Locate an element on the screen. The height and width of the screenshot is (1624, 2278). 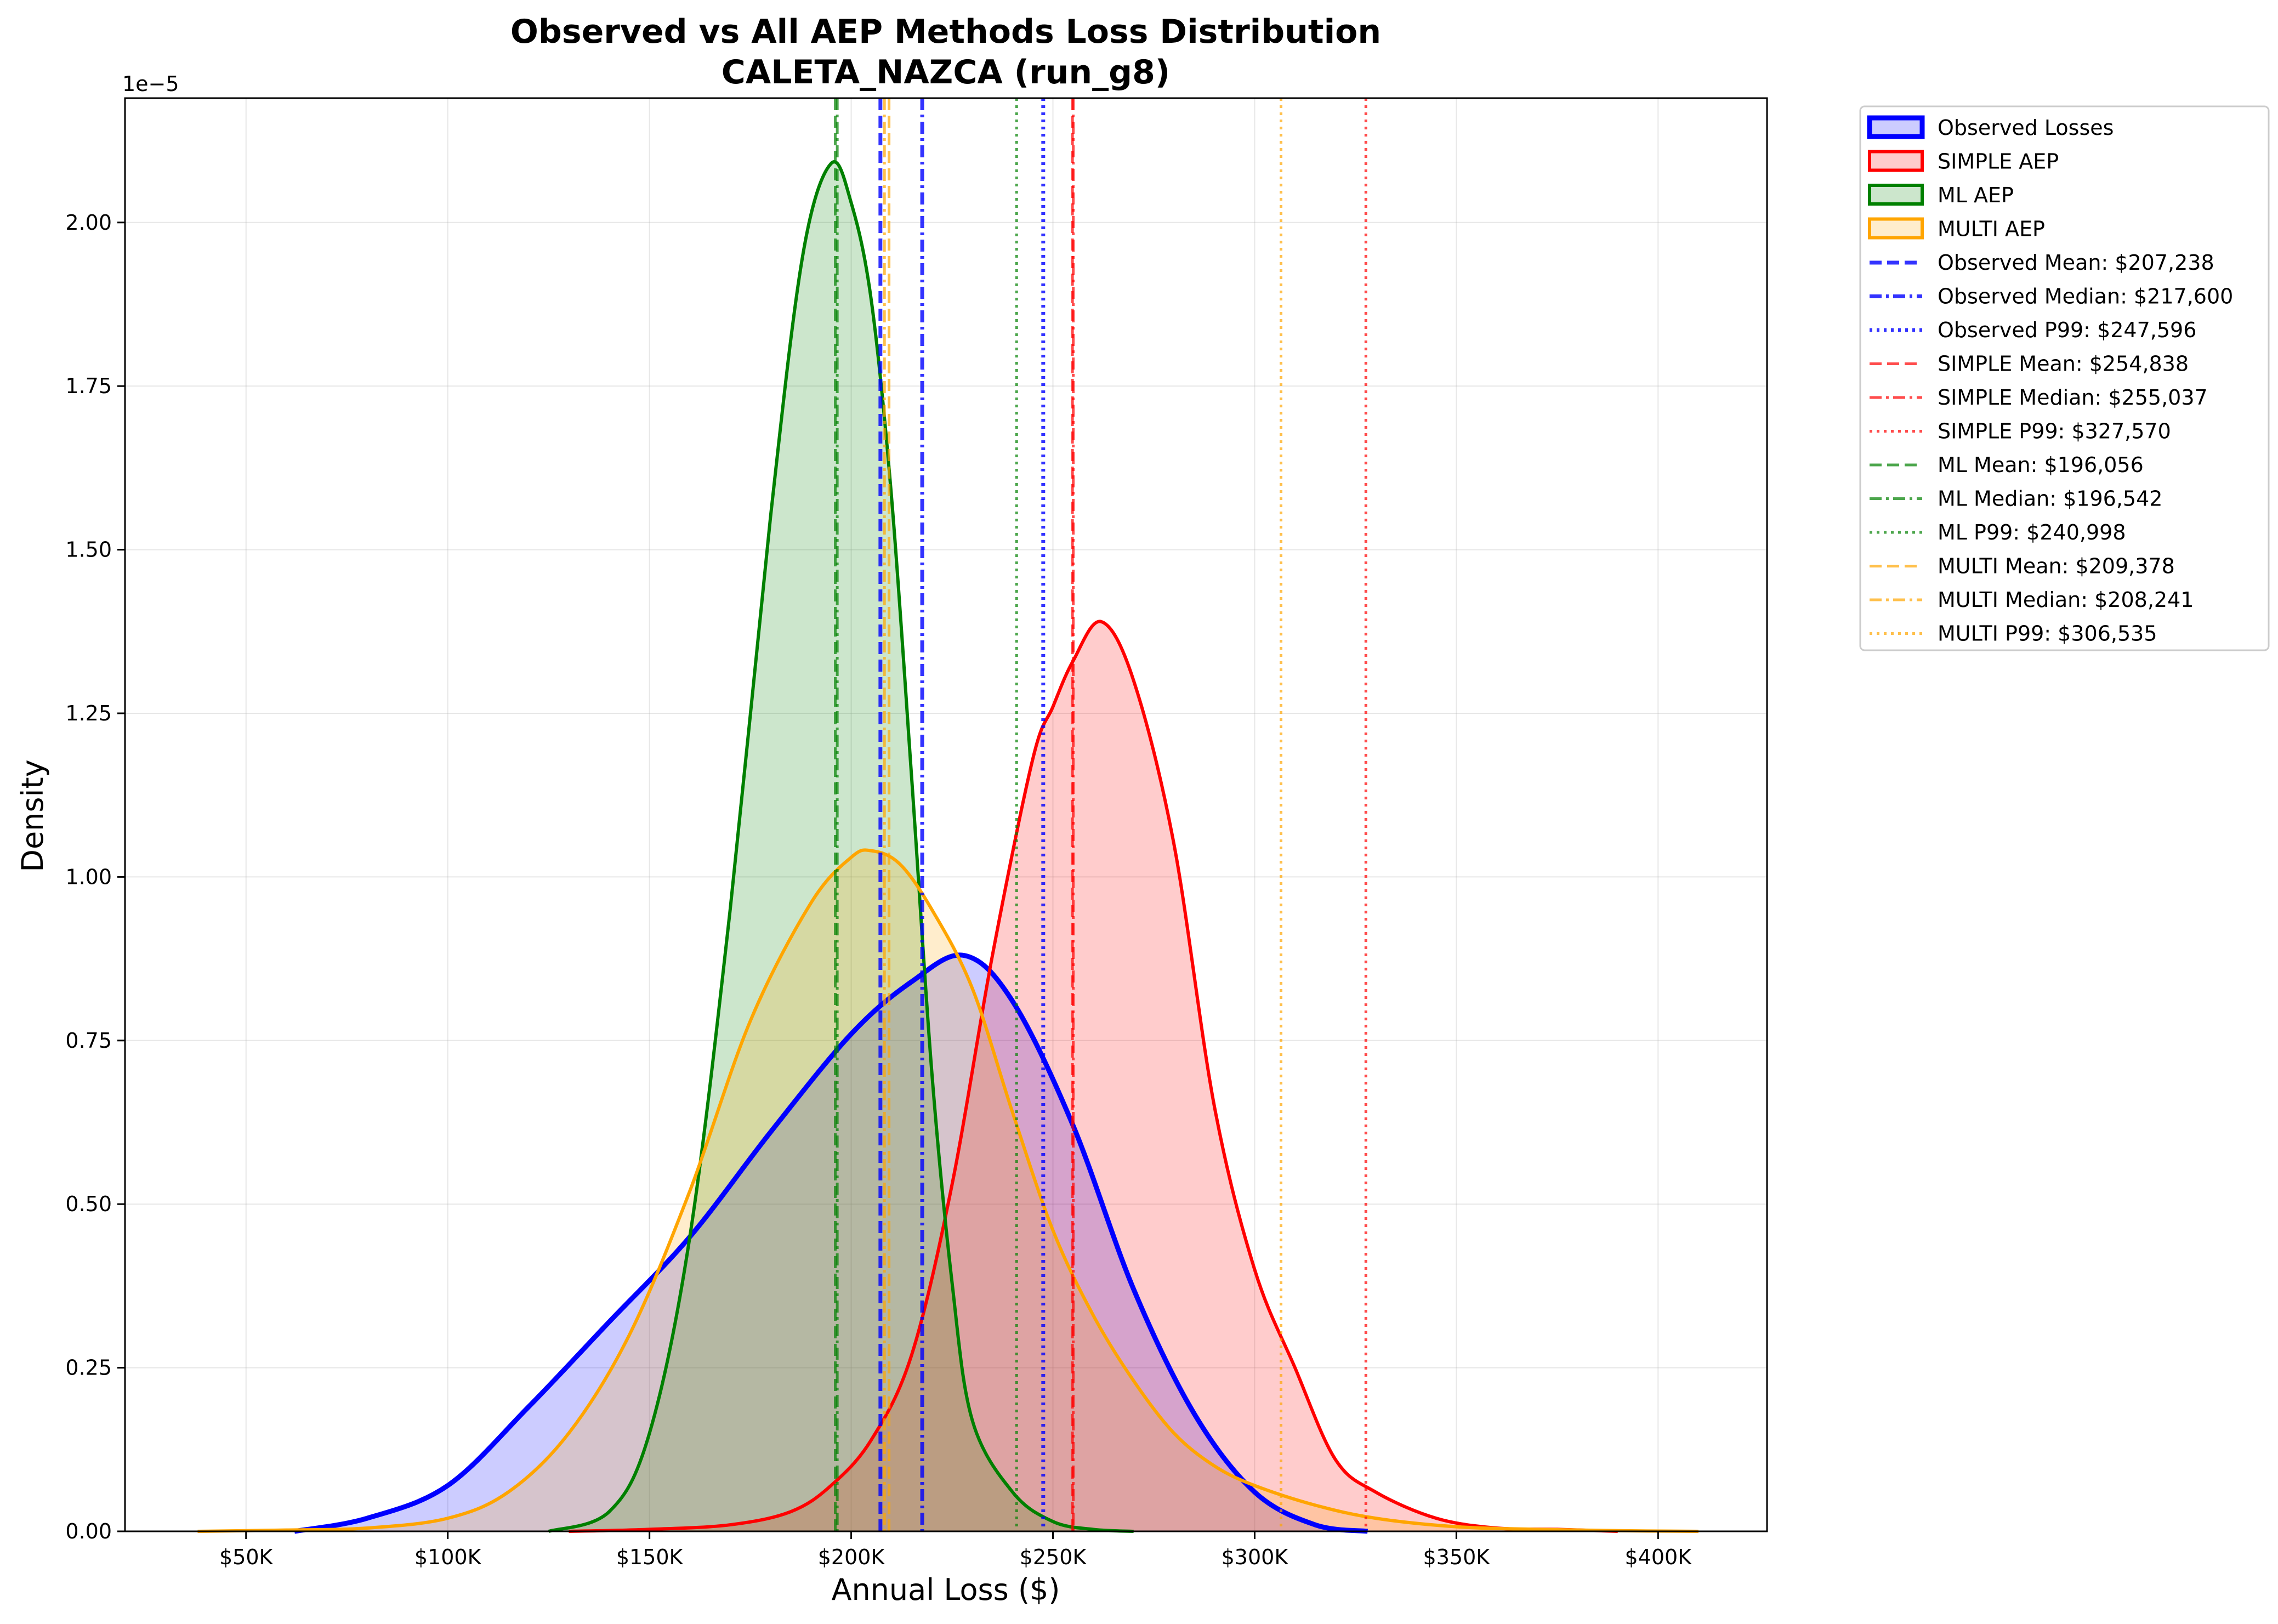
chart-subtitle: CALETA_NAZCA (run_g8) is located at coordinates (946, 72).